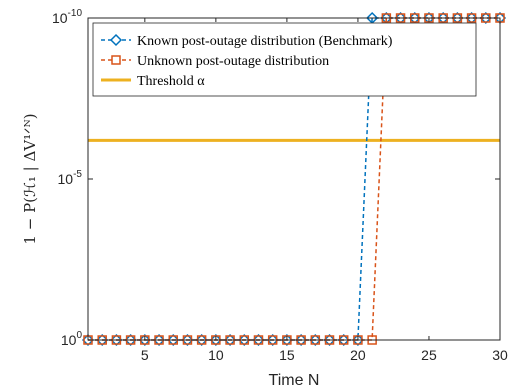 This screenshot has width=513, height=389. I want to click on y-tick-label: 10⁻⁵, so click(70, 178).